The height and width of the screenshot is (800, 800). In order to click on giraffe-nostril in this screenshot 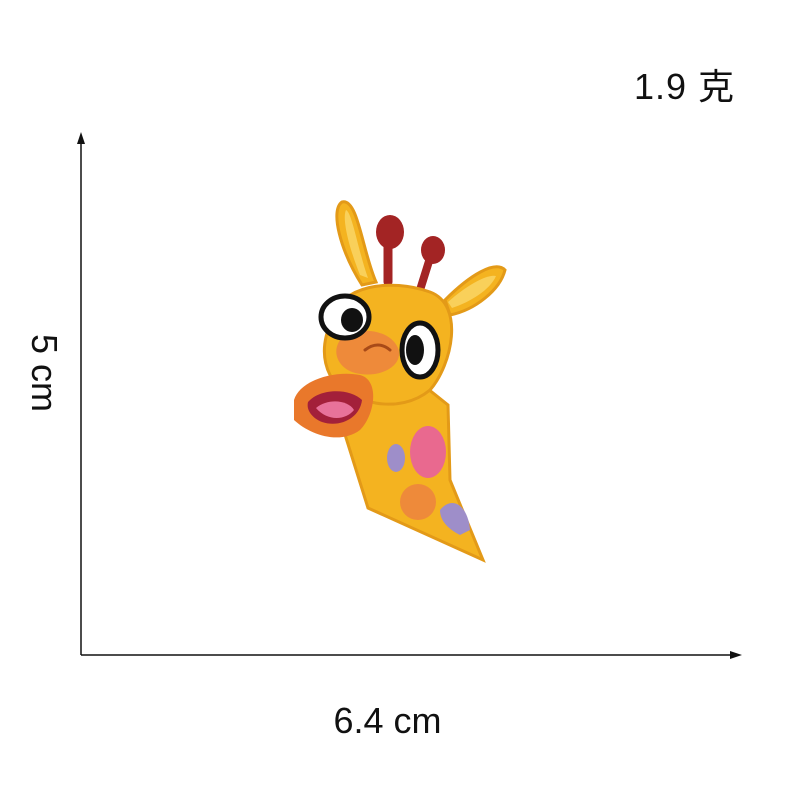, I will do `click(377, 347)`.